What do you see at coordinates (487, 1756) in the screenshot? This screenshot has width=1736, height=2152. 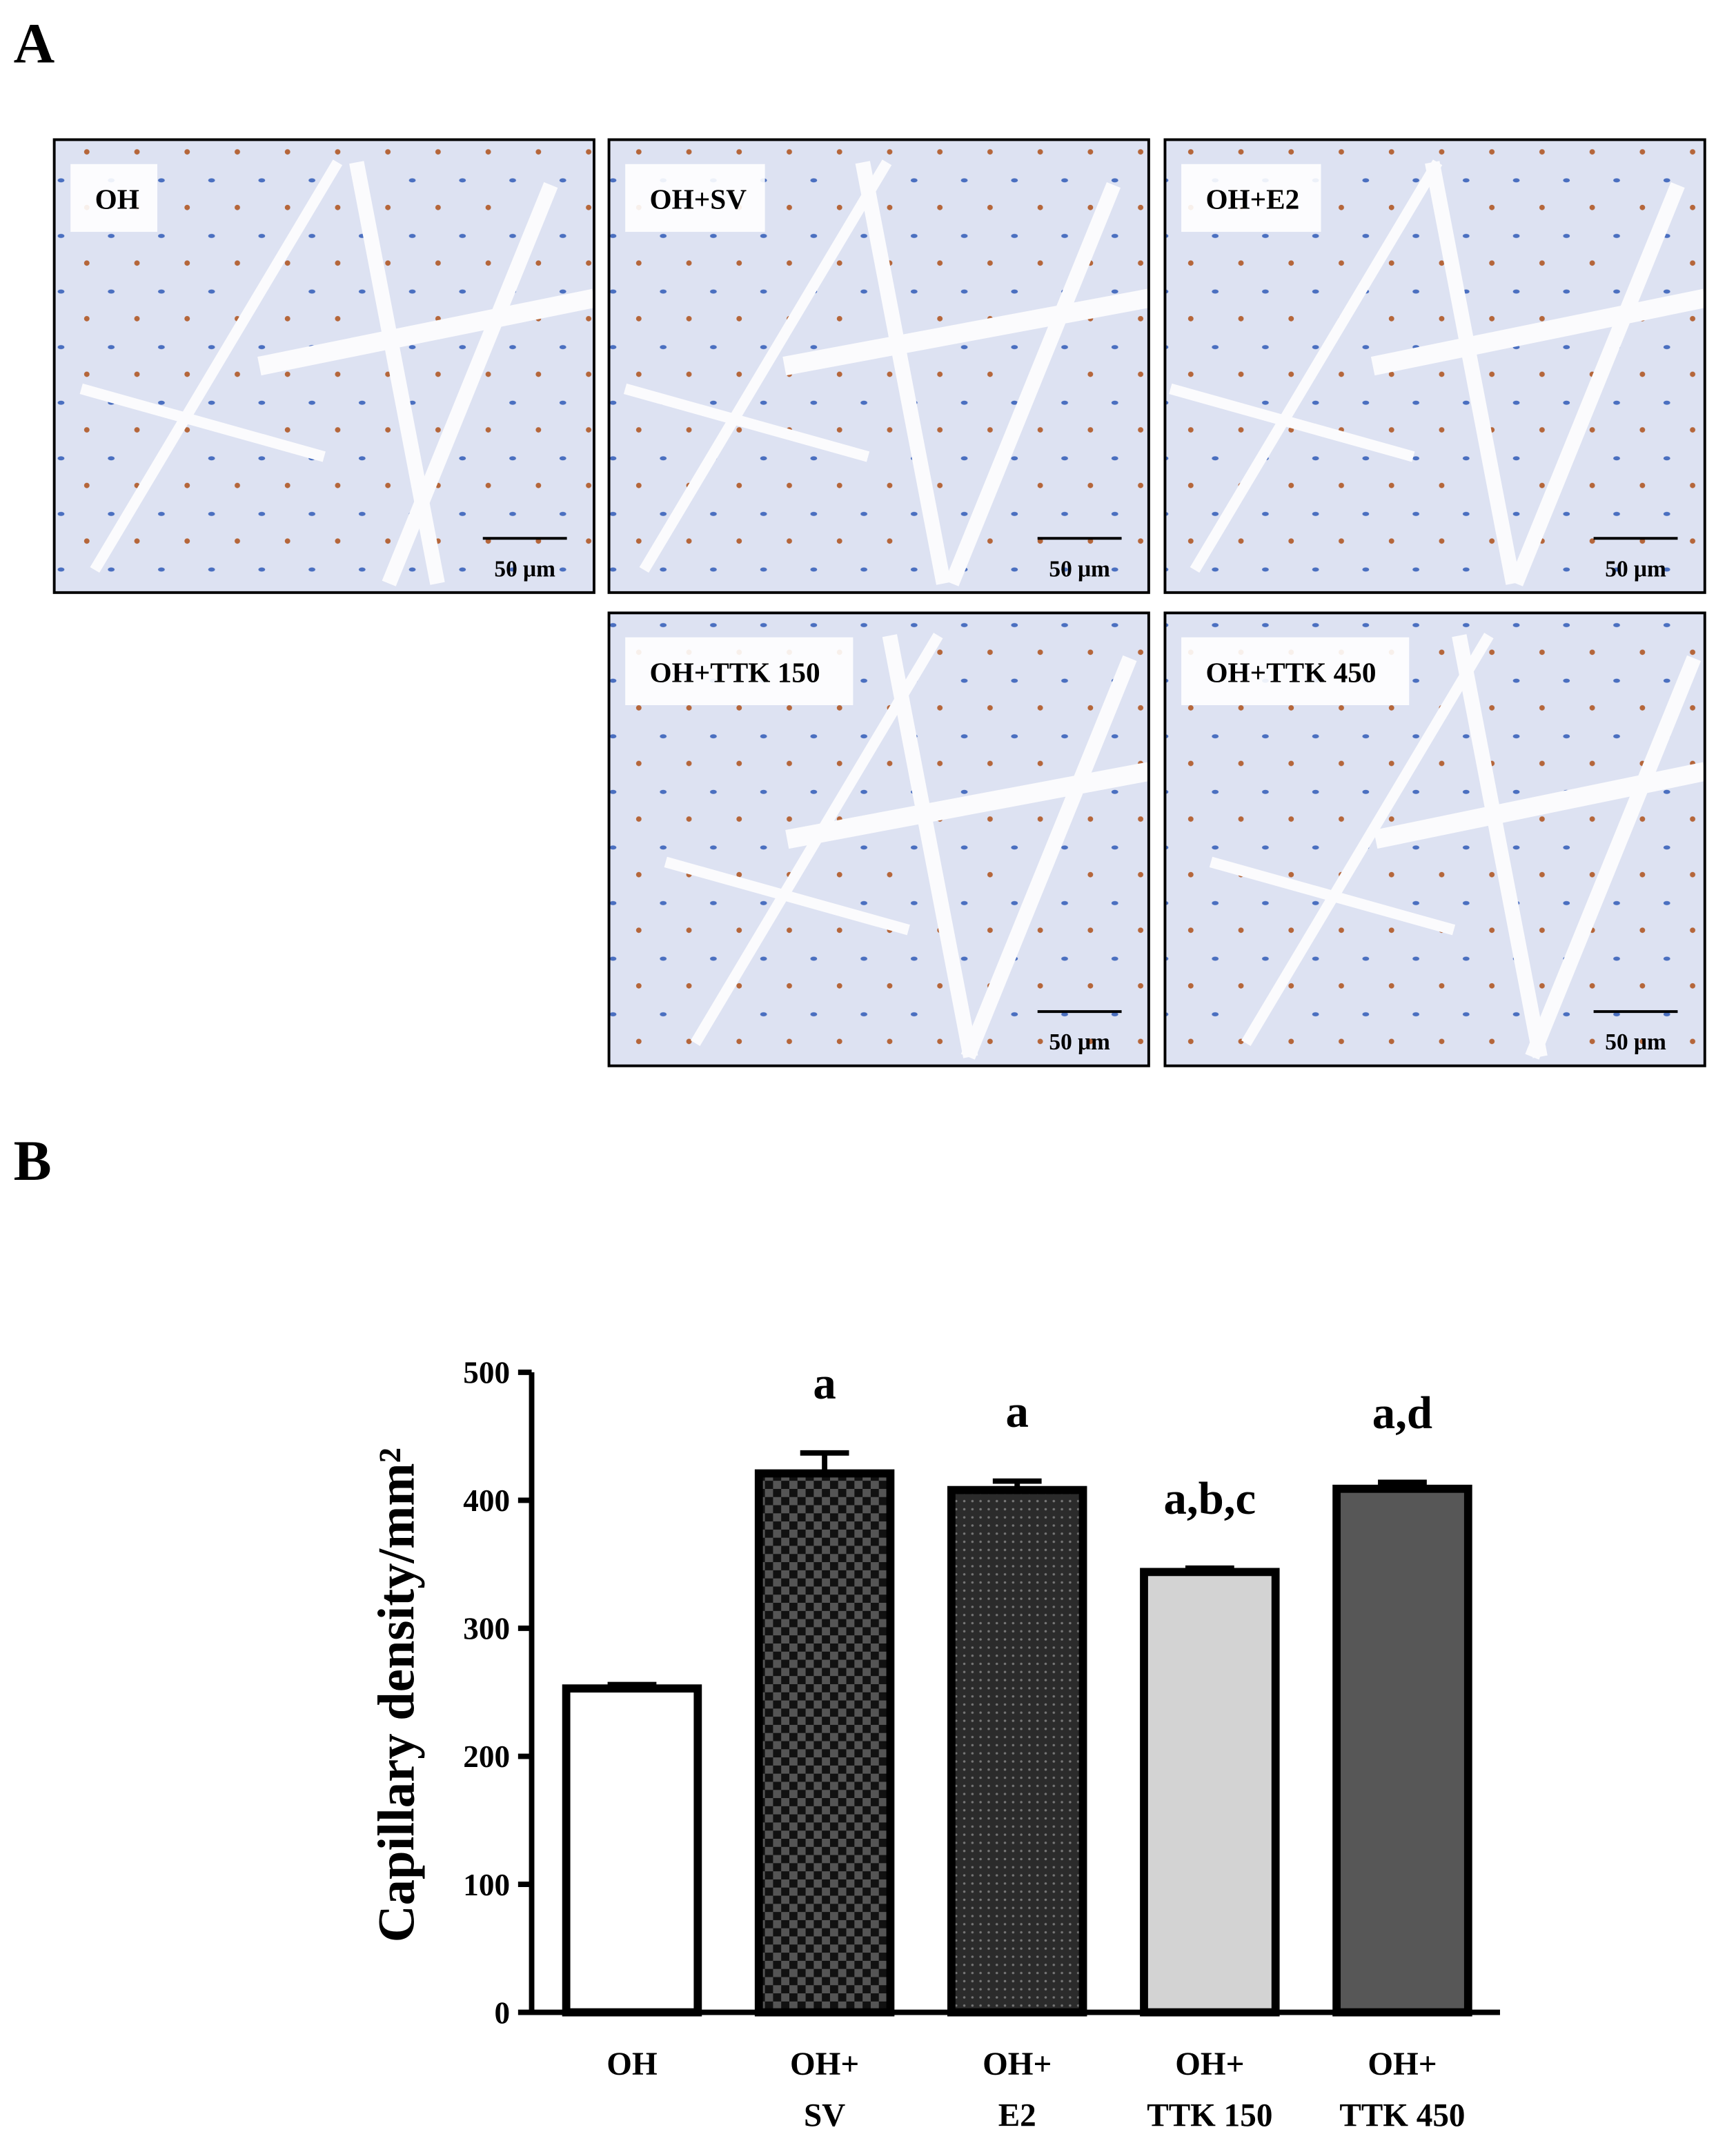 I see `y-tick-label: 200` at bounding box center [487, 1756].